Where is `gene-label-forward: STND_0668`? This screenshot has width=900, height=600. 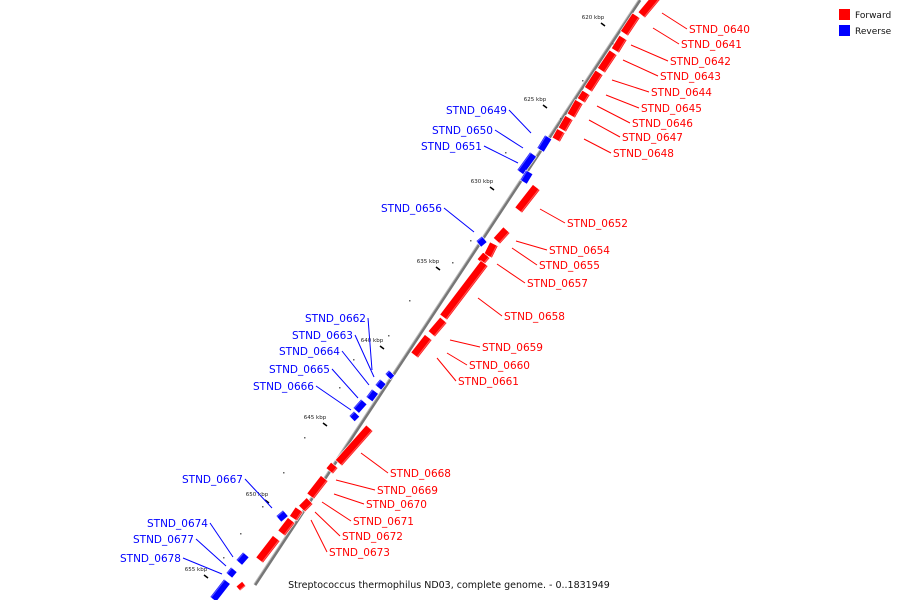 gene-label-forward: STND_0668 is located at coordinates (420, 474).